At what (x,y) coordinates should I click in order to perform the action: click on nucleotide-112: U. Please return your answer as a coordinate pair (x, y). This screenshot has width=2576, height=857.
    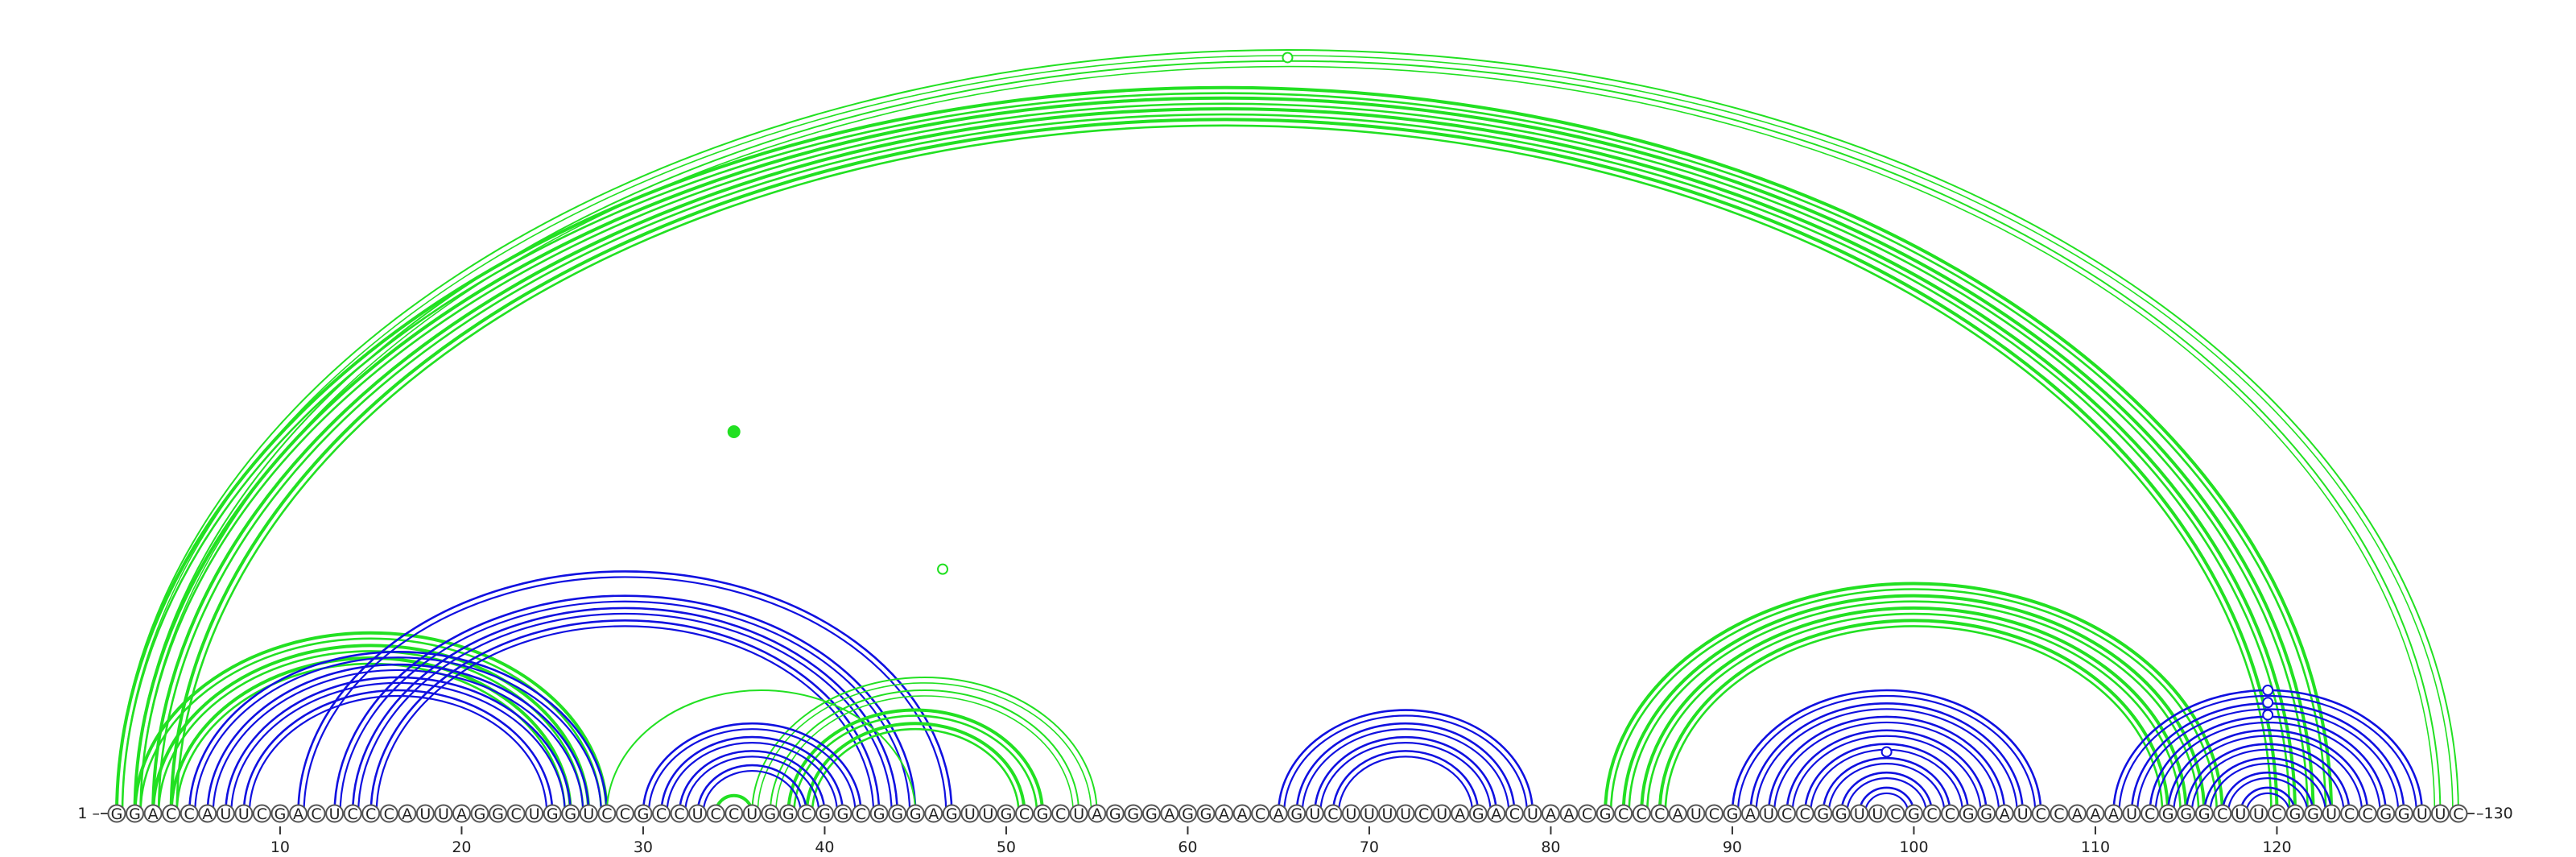
    Looking at the image, I should click on (2131, 813).